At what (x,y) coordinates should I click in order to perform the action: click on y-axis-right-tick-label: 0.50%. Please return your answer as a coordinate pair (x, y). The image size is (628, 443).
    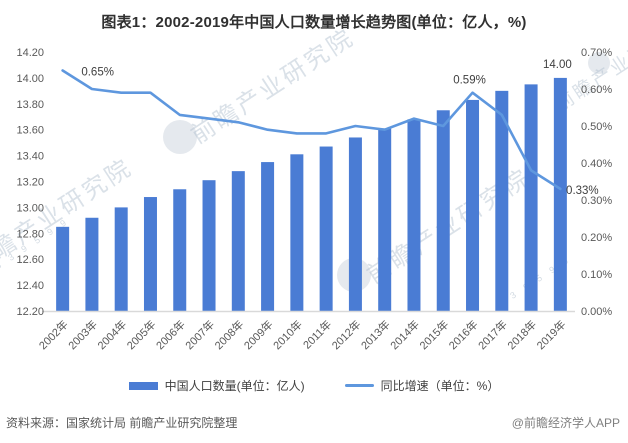
    Looking at the image, I should click on (596, 127).